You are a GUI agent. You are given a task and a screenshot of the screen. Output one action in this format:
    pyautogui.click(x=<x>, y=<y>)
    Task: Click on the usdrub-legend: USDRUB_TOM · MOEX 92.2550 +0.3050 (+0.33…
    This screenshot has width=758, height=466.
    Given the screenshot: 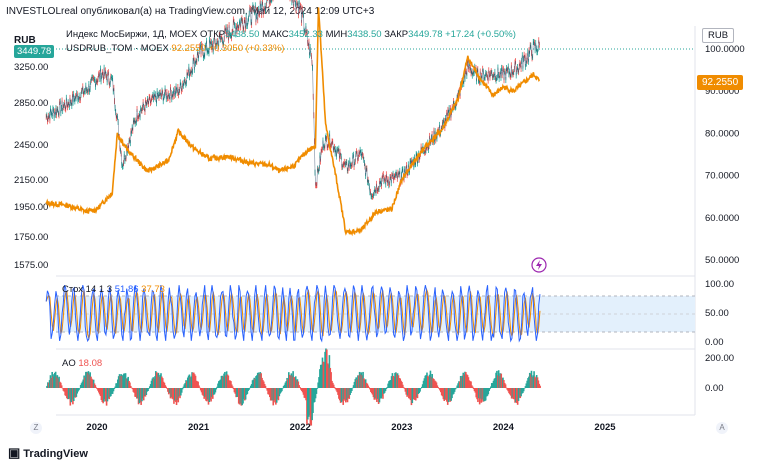 What is the action you would take?
    pyautogui.click(x=175, y=48)
    